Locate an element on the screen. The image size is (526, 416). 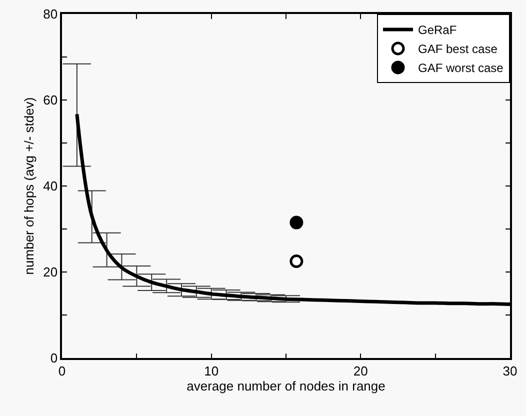
legend-label: GAF worst case is located at coordinates (461, 68).